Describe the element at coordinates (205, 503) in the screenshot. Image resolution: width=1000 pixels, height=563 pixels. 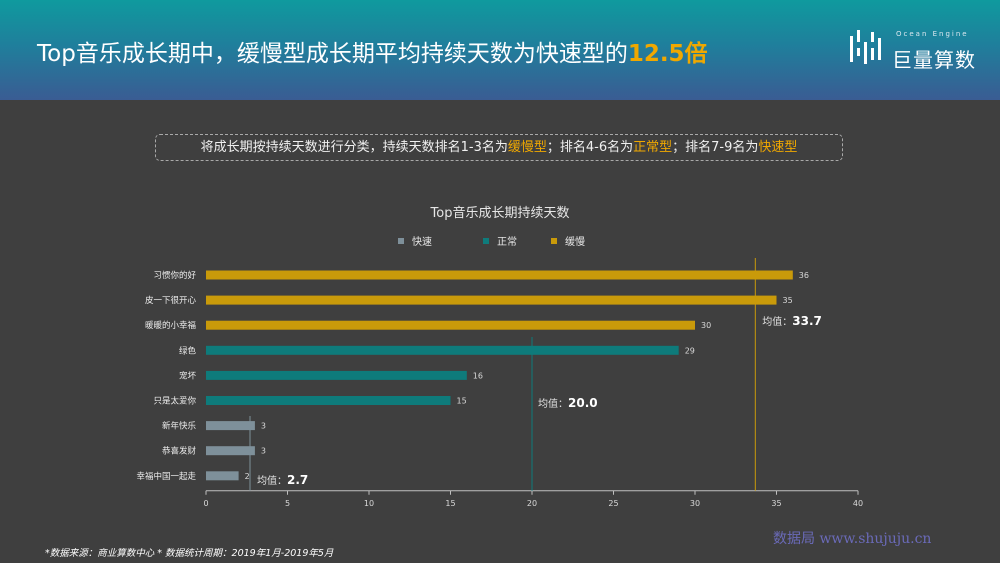
I see `x-tick-label: 0` at that location.